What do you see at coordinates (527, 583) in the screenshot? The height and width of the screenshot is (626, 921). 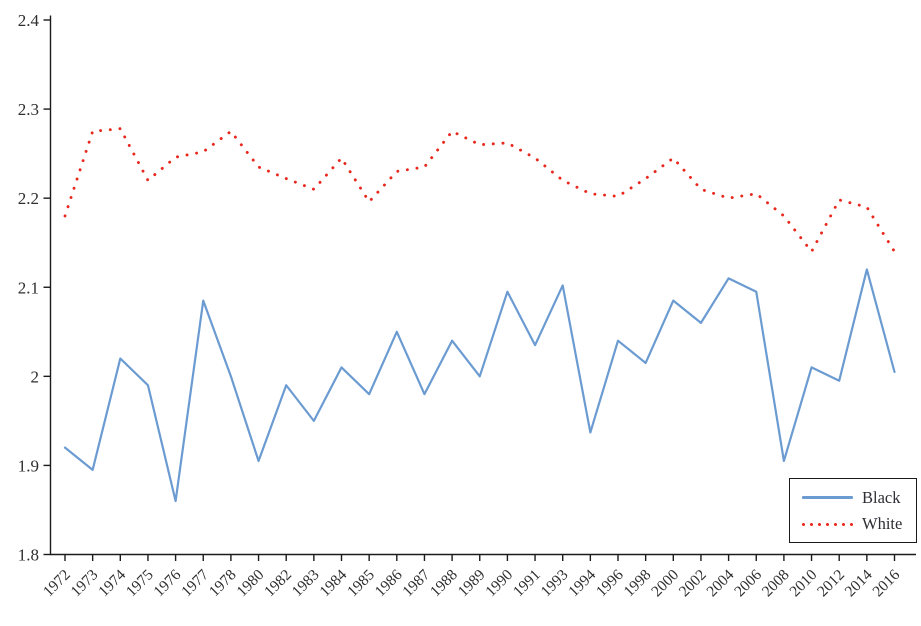 I see `x-tick-label: 1991` at bounding box center [527, 583].